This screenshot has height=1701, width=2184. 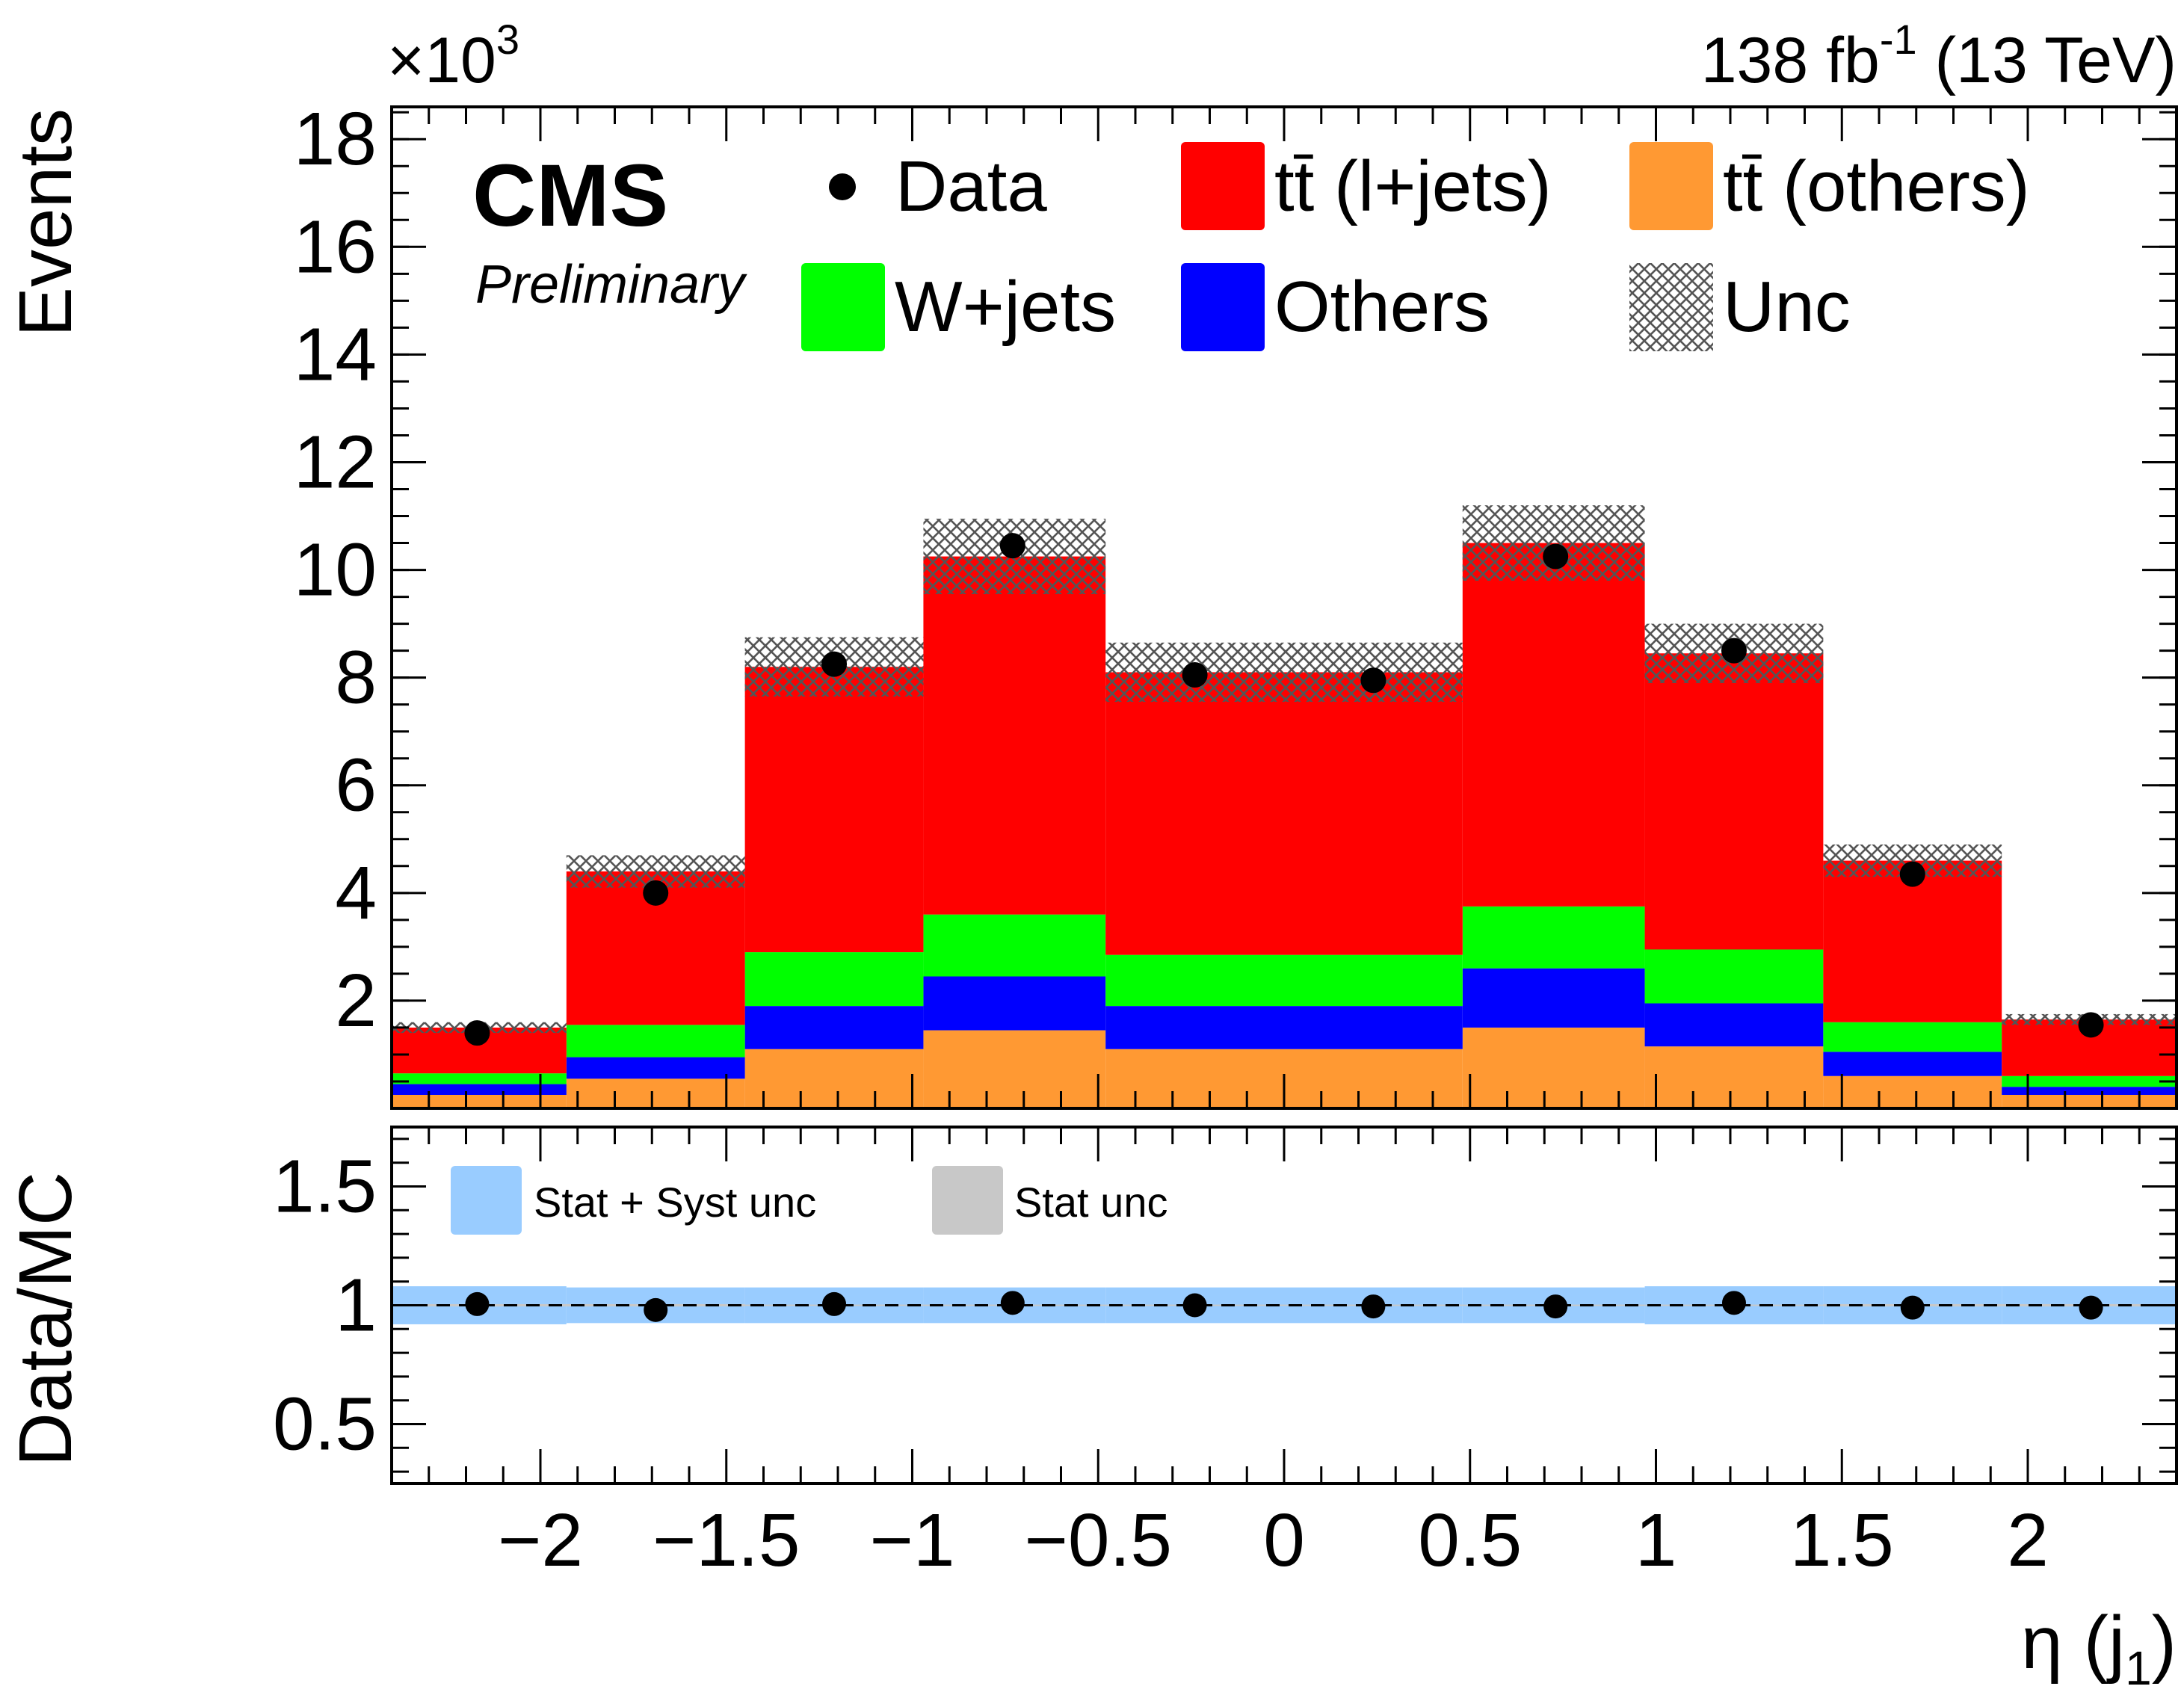 I want to click on bar-tt-l-jets--7, so click(x=1734, y=801).